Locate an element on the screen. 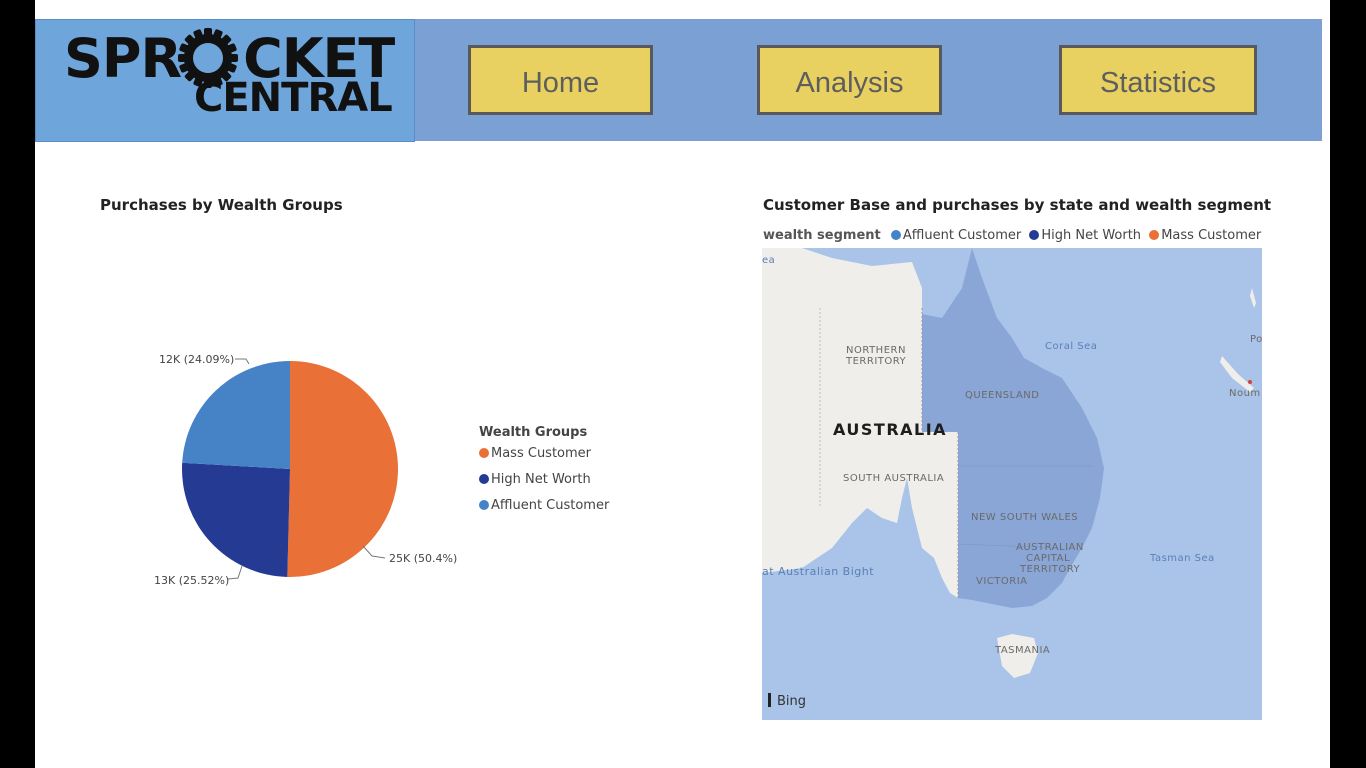  pie-legend-mass: Mass Customer is located at coordinates (535, 453).